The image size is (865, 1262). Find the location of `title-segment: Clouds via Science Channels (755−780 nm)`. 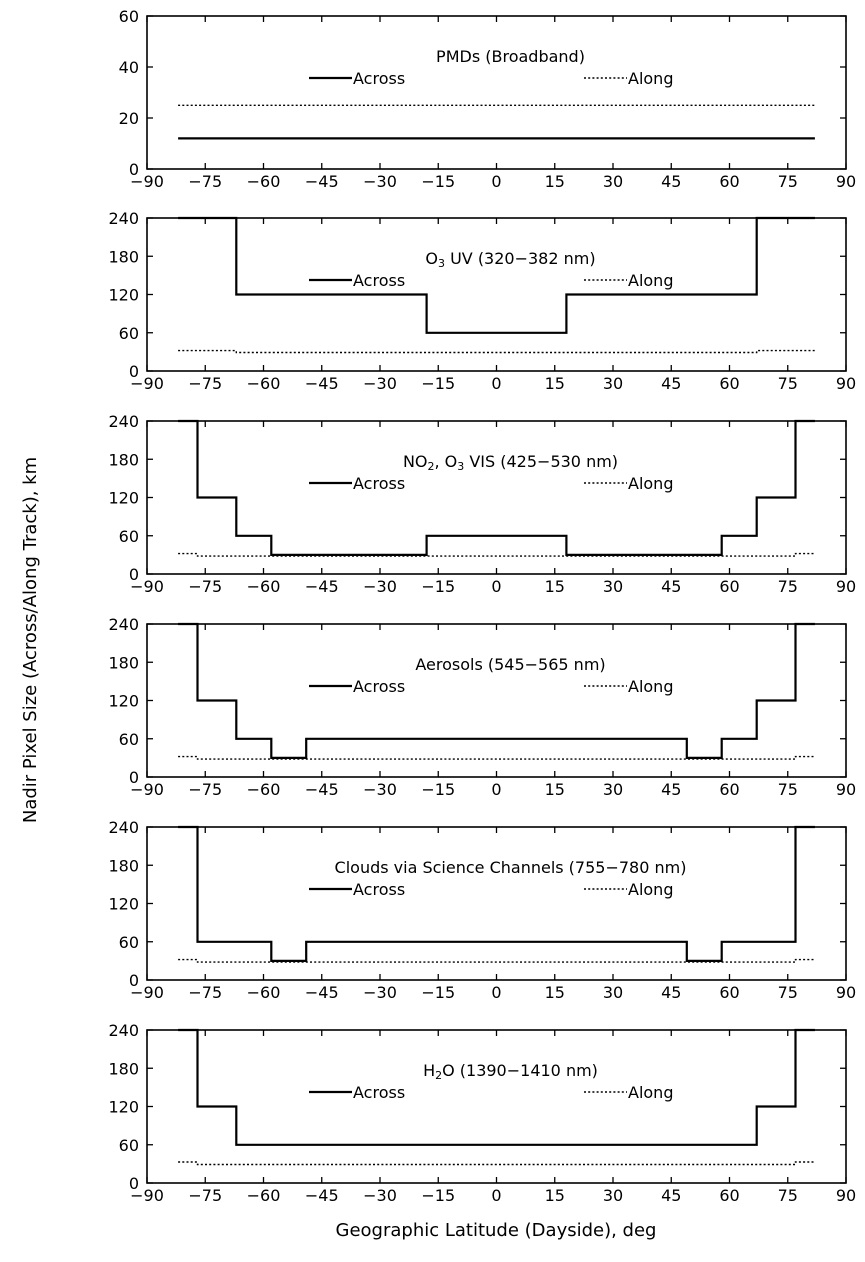

title-segment: Clouds via Science Channels (755−780 nm) is located at coordinates (511, 867).